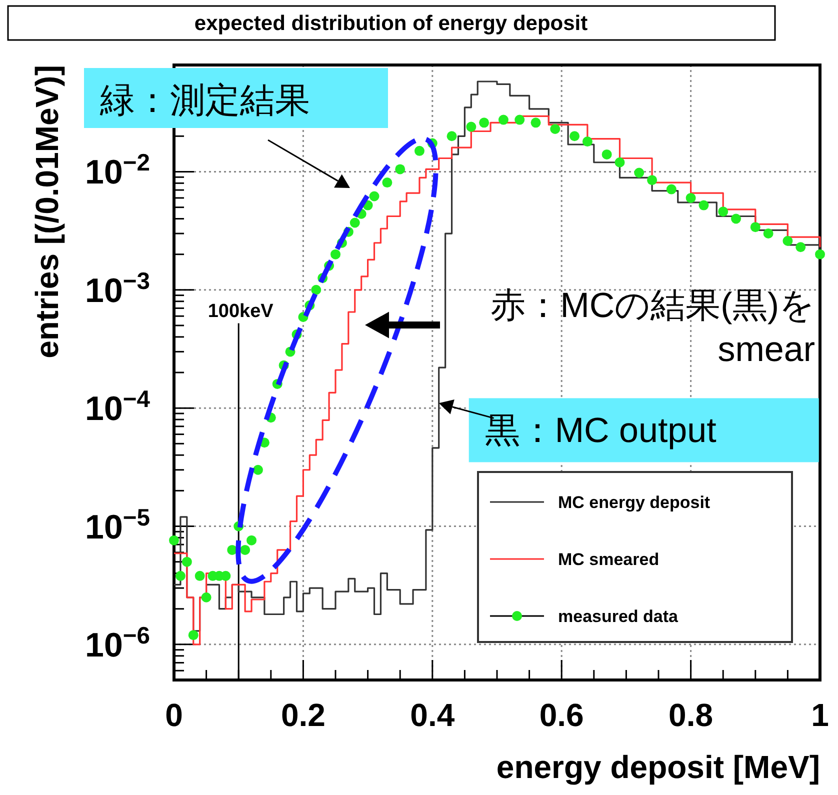  What do you see at coordinates (47, 211) in the screenshot?
I see `y-axis-title: entries [(/0.01MeV)]` at bounding box center [47, 211].